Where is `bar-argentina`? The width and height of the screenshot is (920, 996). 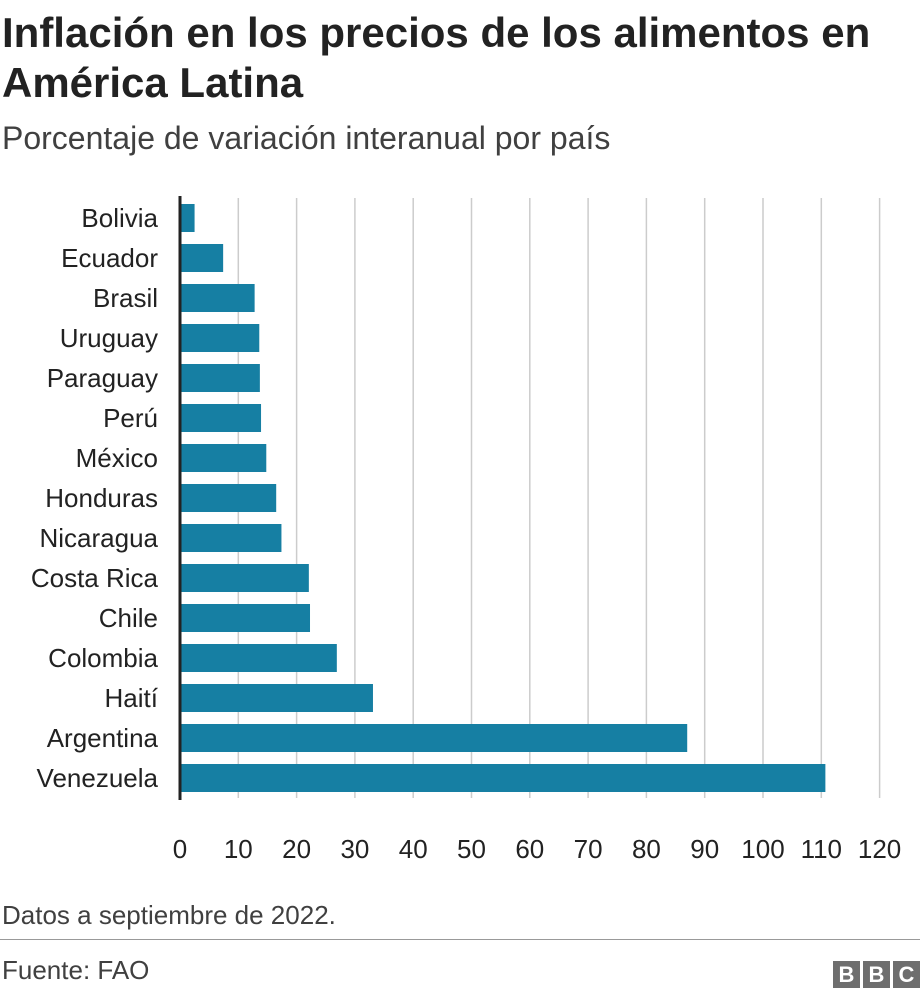 bar-argentina is located at coordinates (434, 738).